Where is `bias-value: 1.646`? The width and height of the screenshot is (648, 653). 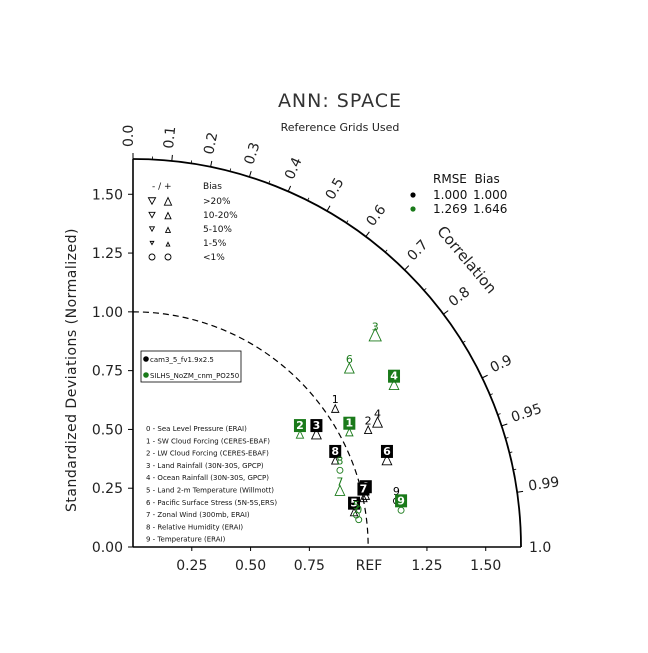 bias-value: 1.646 is located at coordinates (490, 209).